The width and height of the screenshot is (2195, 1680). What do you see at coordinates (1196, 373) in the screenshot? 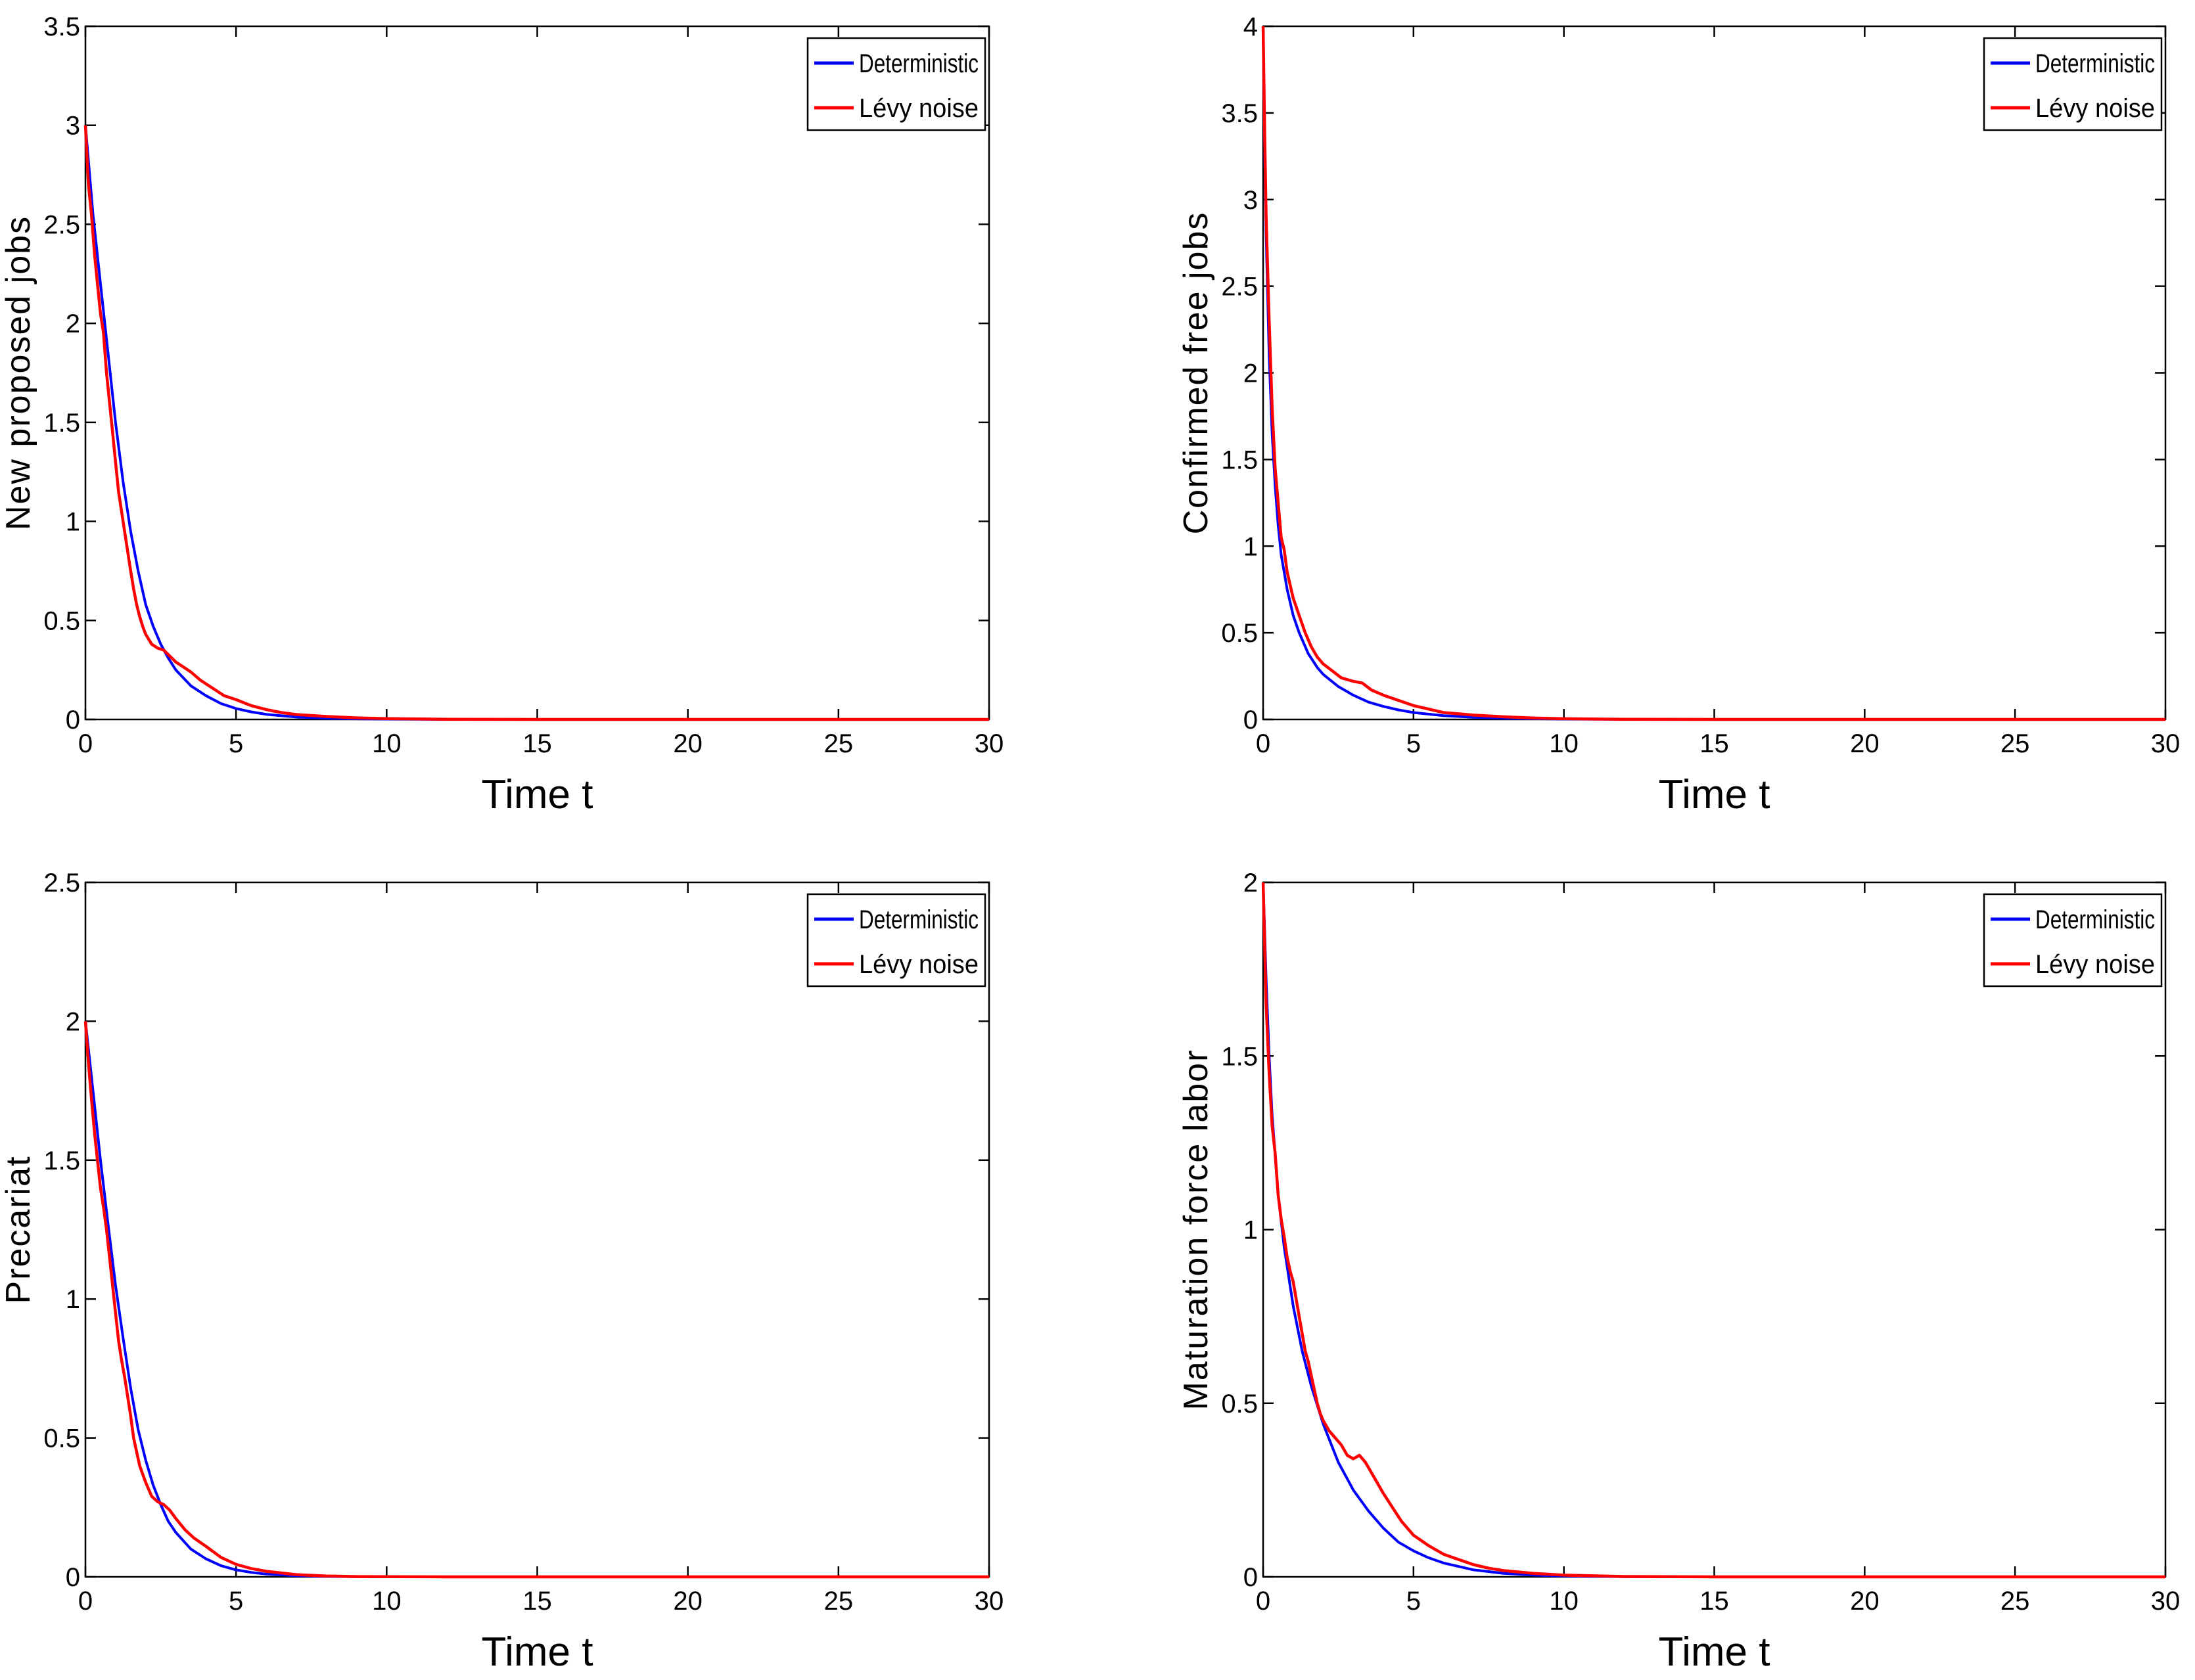
I see `y-axis-label: Confirmed free jobs` at bounding box center [1196, 373].